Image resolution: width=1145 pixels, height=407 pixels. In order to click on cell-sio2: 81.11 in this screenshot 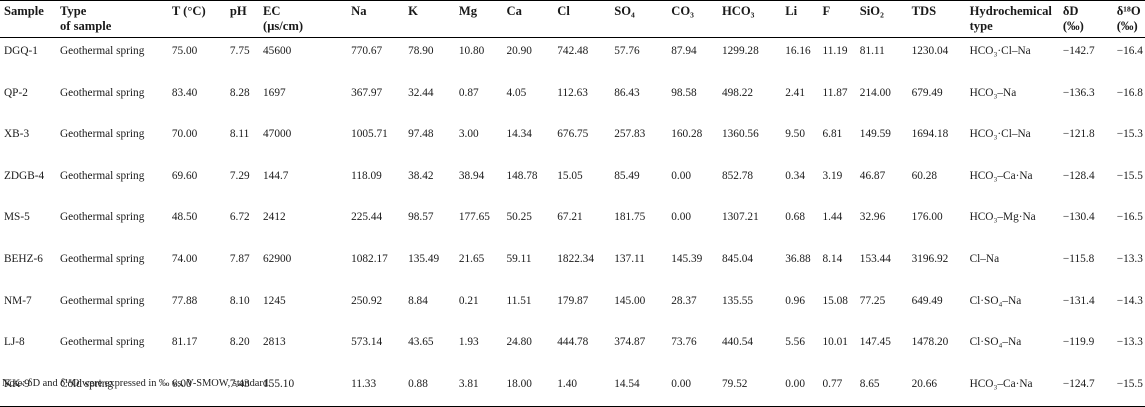, I will do `click(872, 51)`.